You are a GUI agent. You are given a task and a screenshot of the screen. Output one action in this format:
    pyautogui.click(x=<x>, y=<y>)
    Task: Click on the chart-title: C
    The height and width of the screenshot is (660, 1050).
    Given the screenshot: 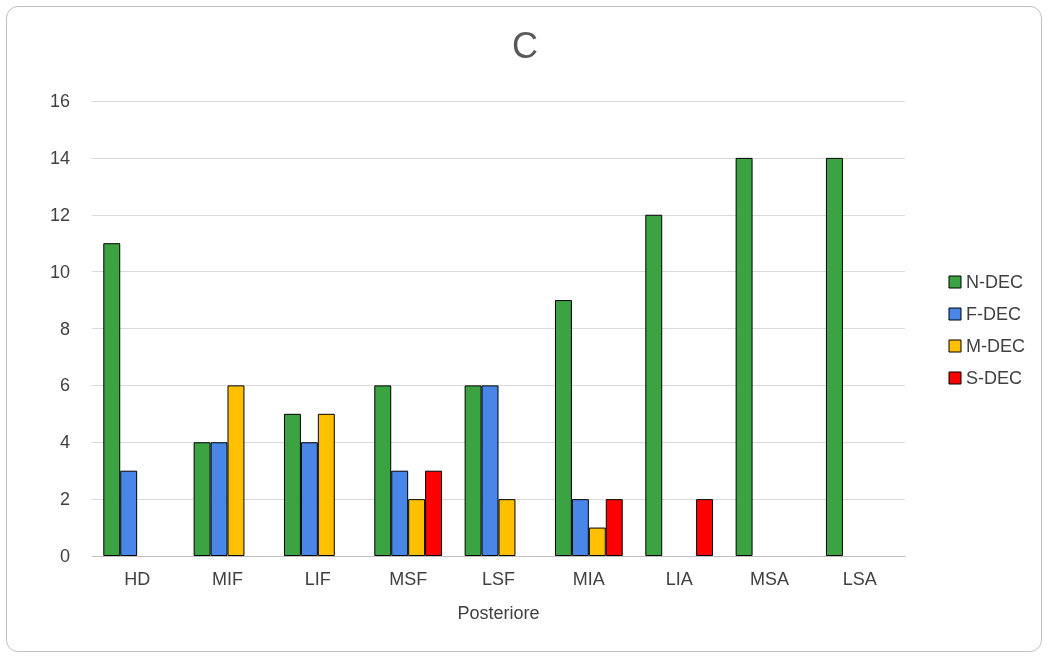 What is the action you would take?
    pyautogui.click(x=525, y=45)
    